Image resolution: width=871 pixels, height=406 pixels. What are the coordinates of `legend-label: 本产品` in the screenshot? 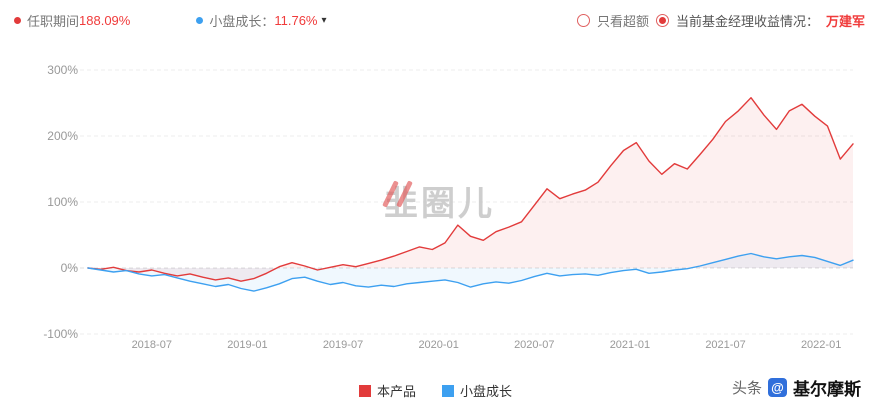 It's located at (396, 391).